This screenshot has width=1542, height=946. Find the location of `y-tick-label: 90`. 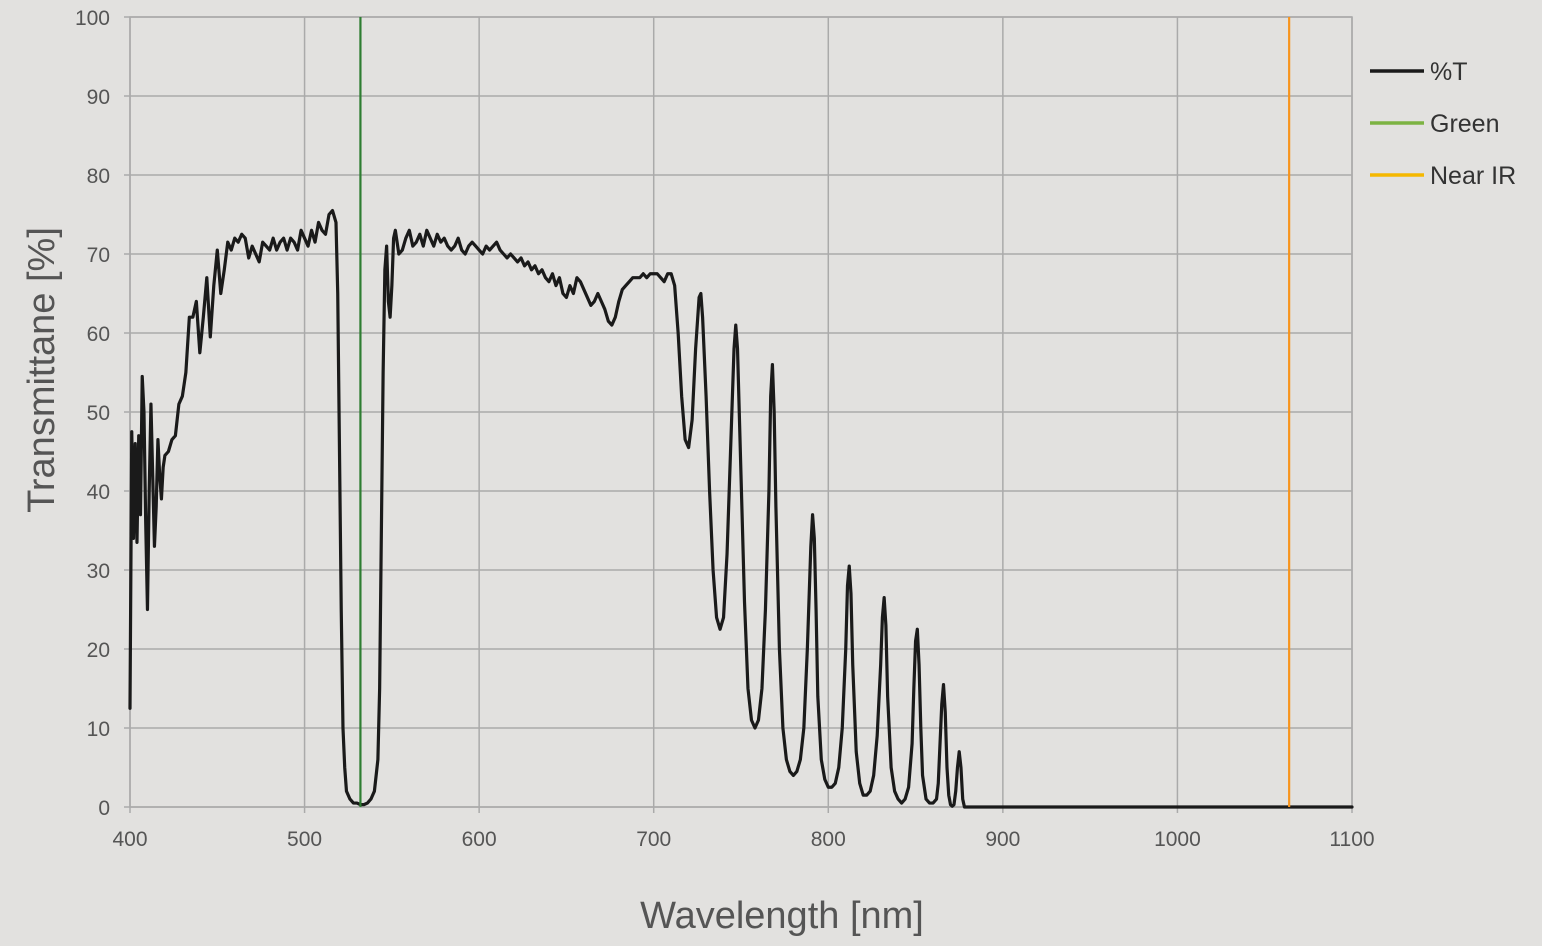

y-tick-label: 90 is located at coordinates (98, 97).